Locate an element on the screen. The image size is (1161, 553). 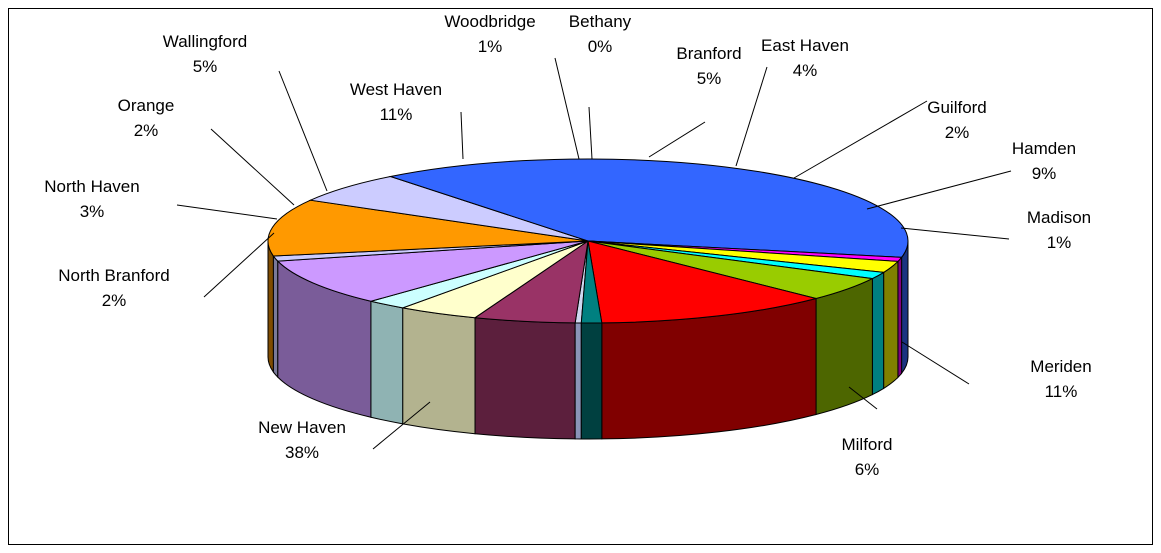
leader-line-meriden is located at coordinates (935, 363).